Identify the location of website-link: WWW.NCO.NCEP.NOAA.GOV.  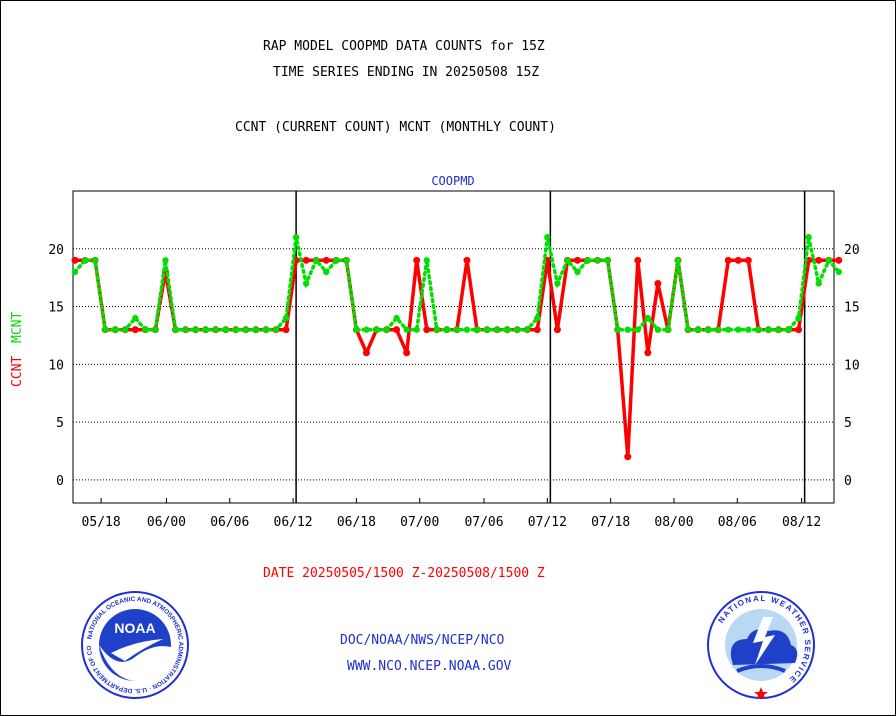
(429, 666).